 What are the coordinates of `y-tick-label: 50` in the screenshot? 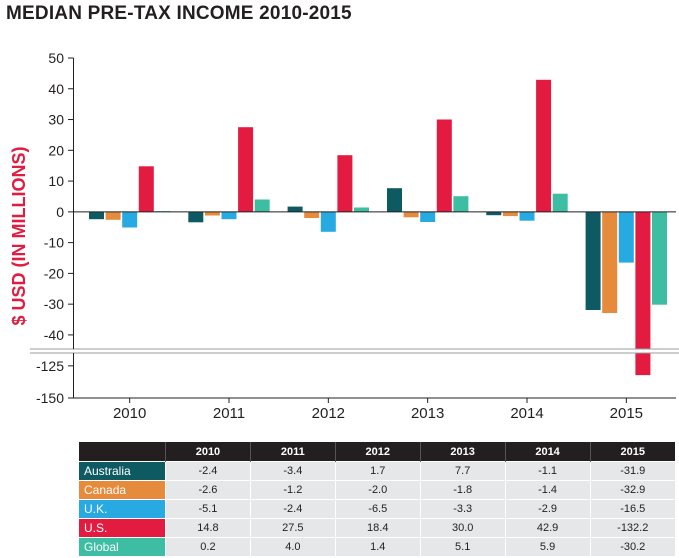 It's located at (56, 58).